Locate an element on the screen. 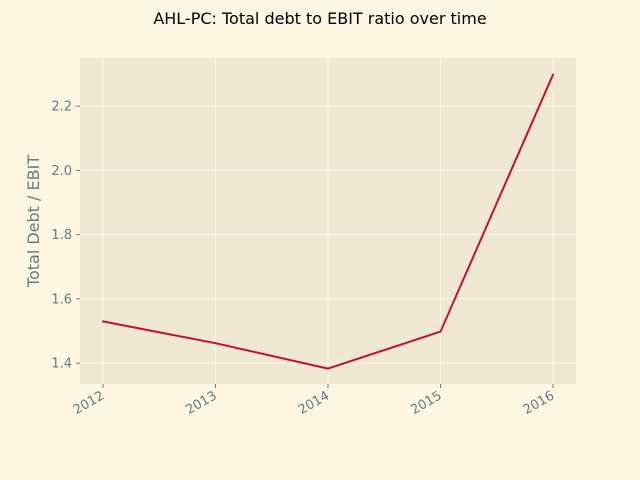  y-tick-label: 1.8 is located at coordinates (61, 235).